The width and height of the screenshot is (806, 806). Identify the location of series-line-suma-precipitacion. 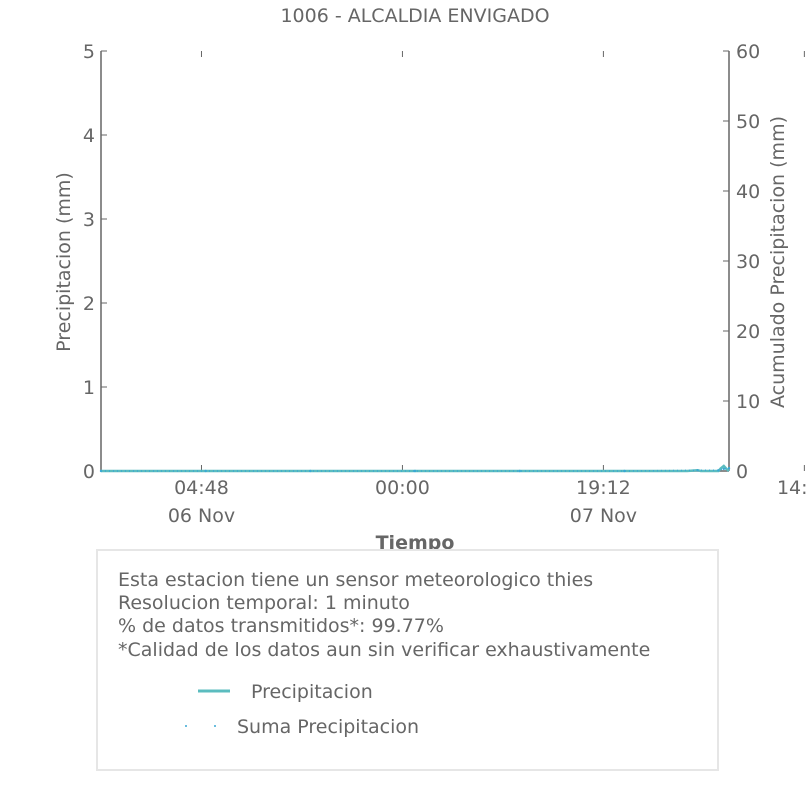
(415, 469).